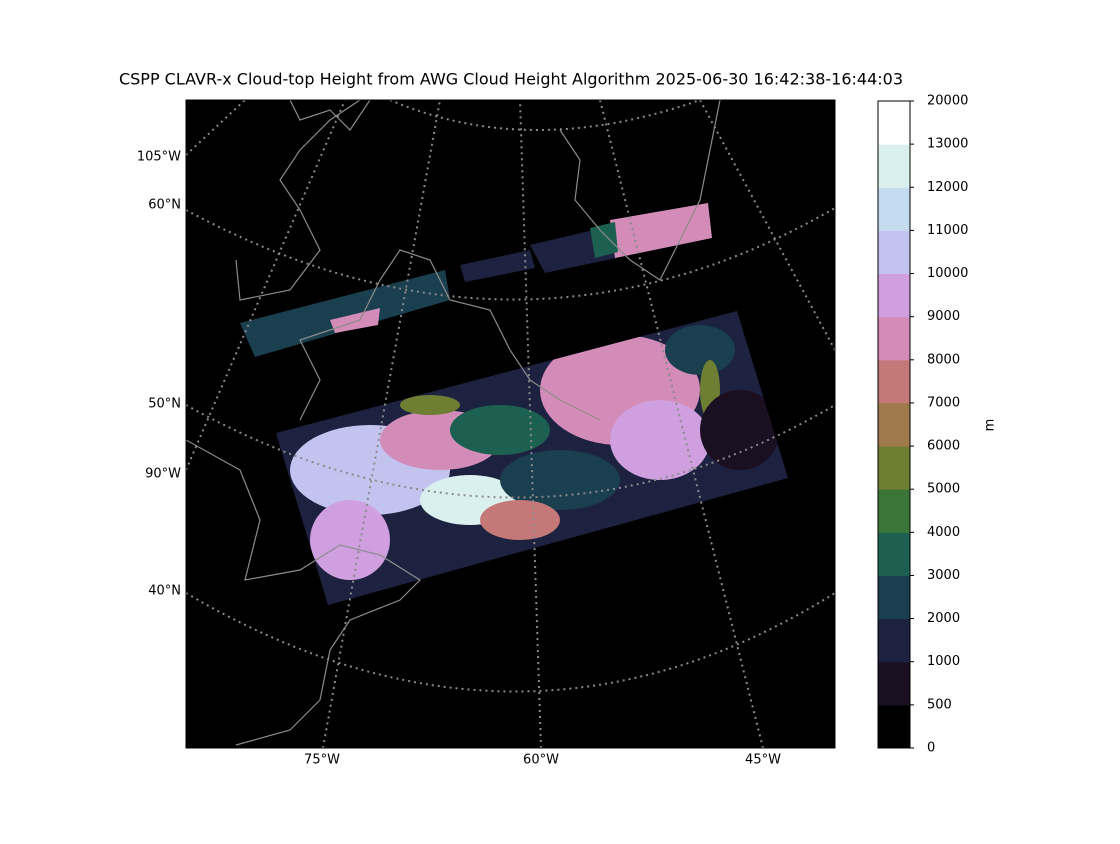 Image resolution: width=1120 pixels, height=844 pixels. I want to click on lon-label: 105°W, so click(159, 157).